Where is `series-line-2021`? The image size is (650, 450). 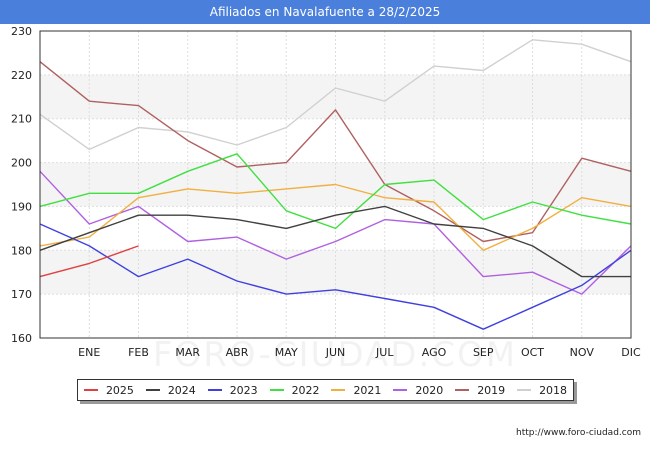 series-line-2021 is located at coordinates (335, 217).